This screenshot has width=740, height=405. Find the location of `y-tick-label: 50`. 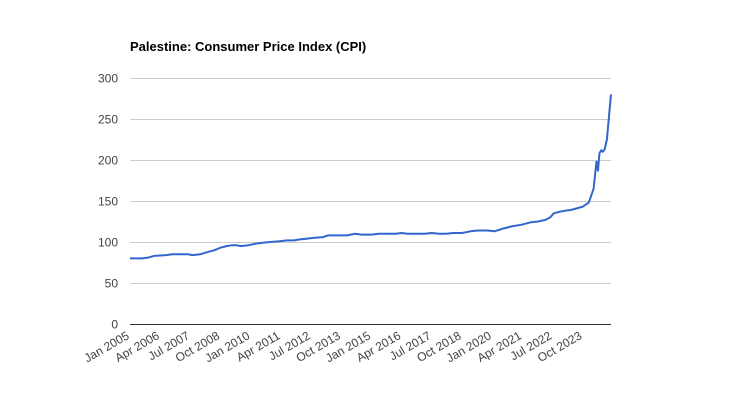

y-tick-label: 50 is located at coordinates (112, 284).